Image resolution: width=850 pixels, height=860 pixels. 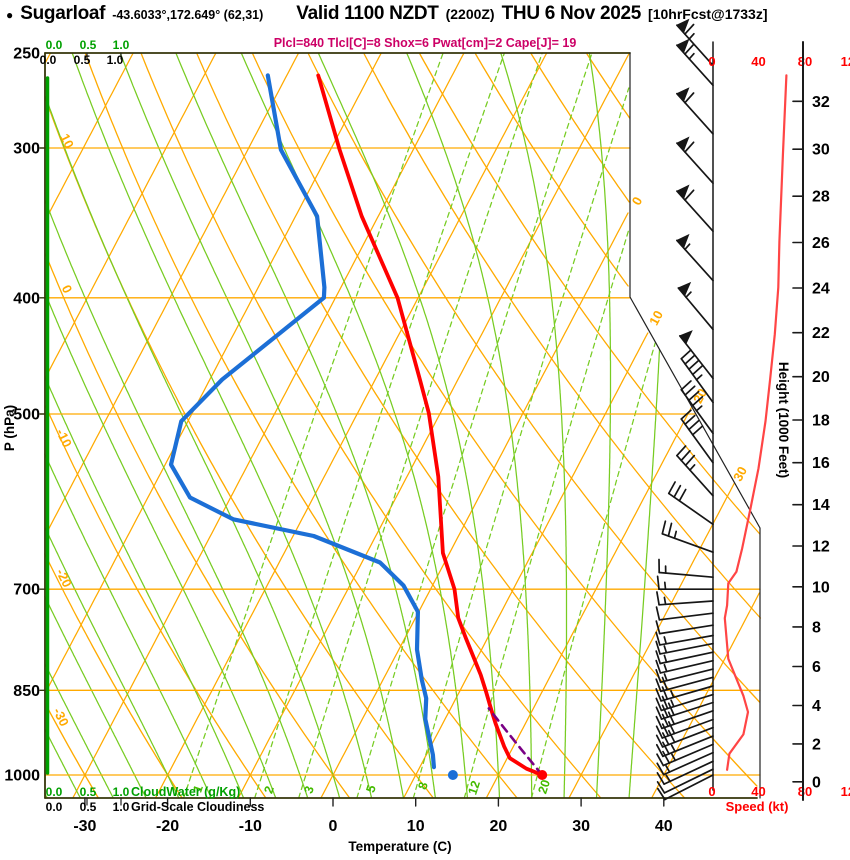 I want to click on pressure-axis: 250 300 400 500 700 850 1000 P (hPa), so click(x=24, y=415).